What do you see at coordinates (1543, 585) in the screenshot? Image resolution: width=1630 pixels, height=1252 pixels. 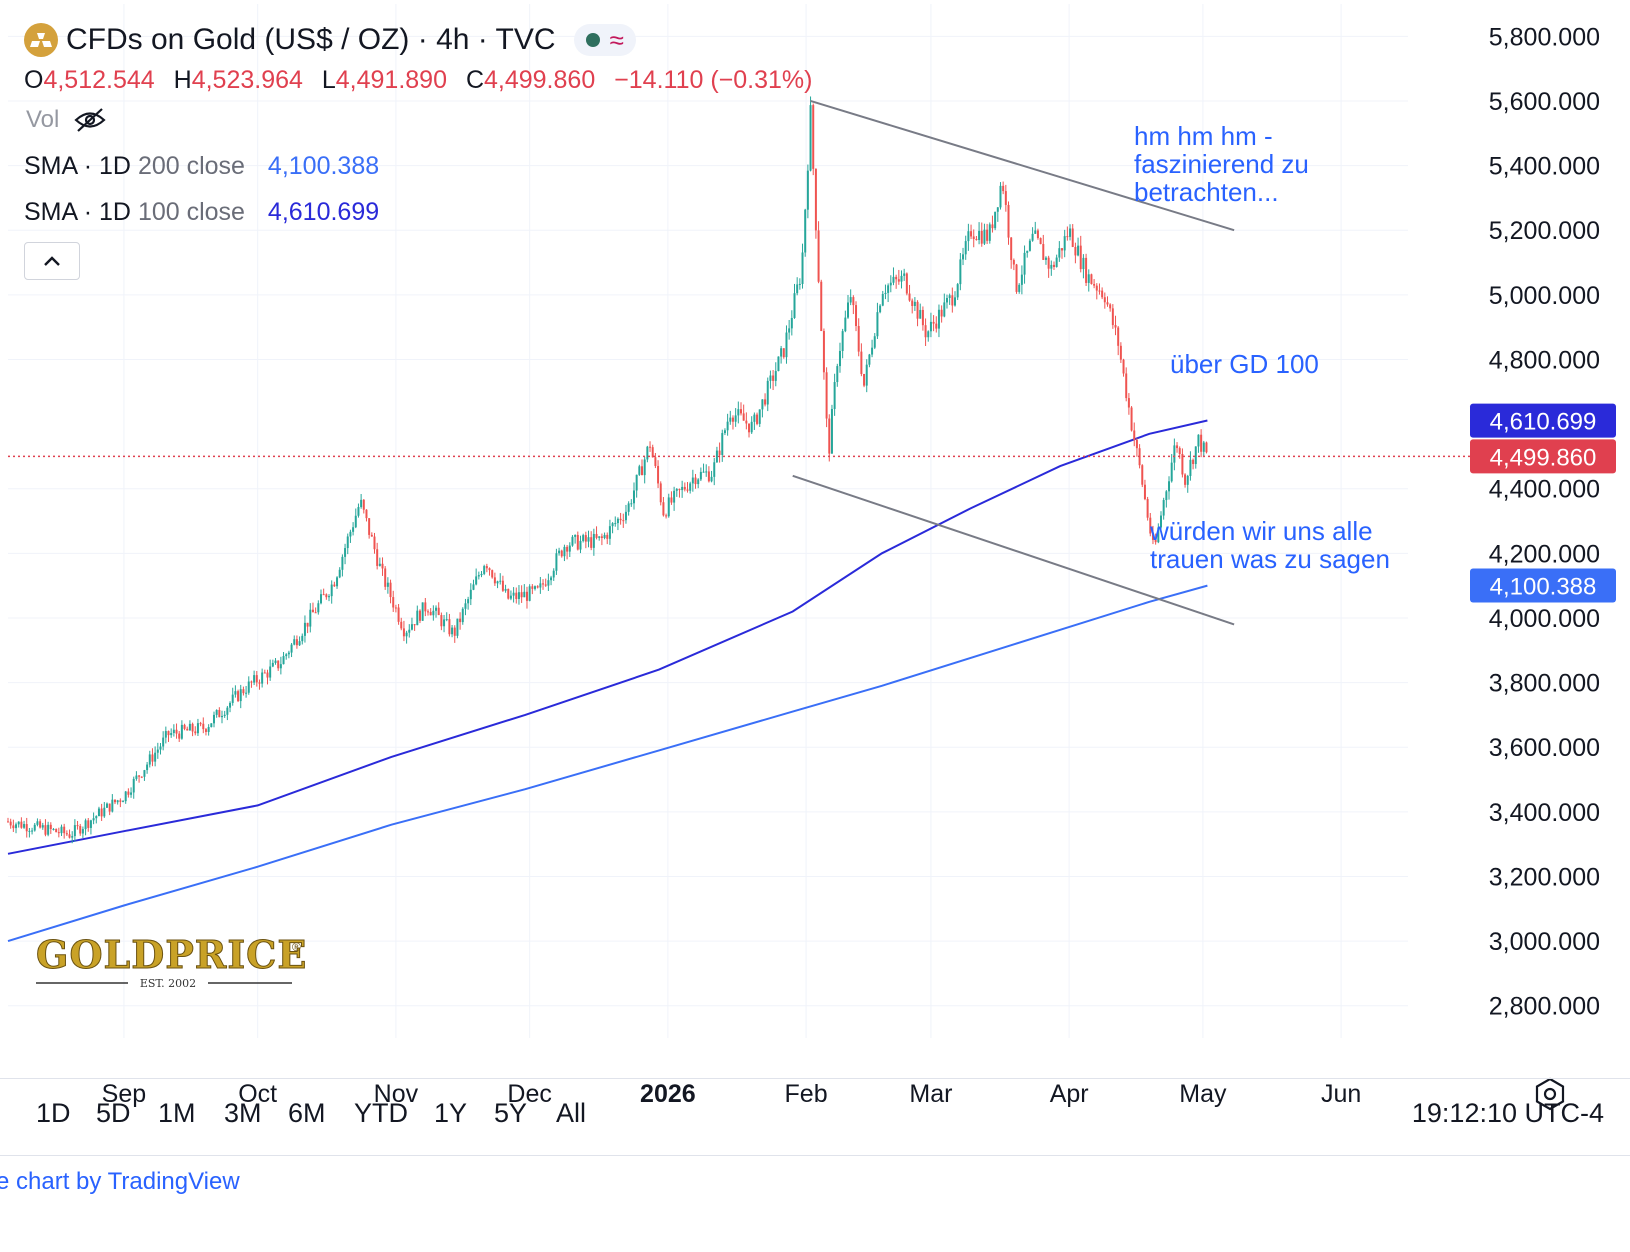 I see `sma200-price-tag: 4,100.388` at bounding box center [1543, 585].